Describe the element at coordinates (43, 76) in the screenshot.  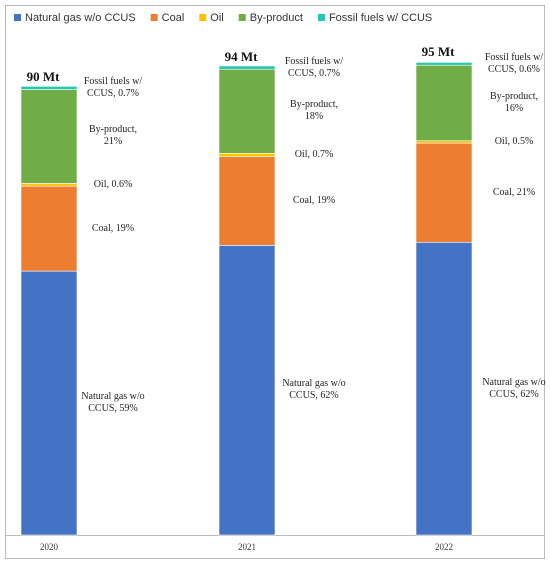
I see `total-label: 90 Mt` at that location.